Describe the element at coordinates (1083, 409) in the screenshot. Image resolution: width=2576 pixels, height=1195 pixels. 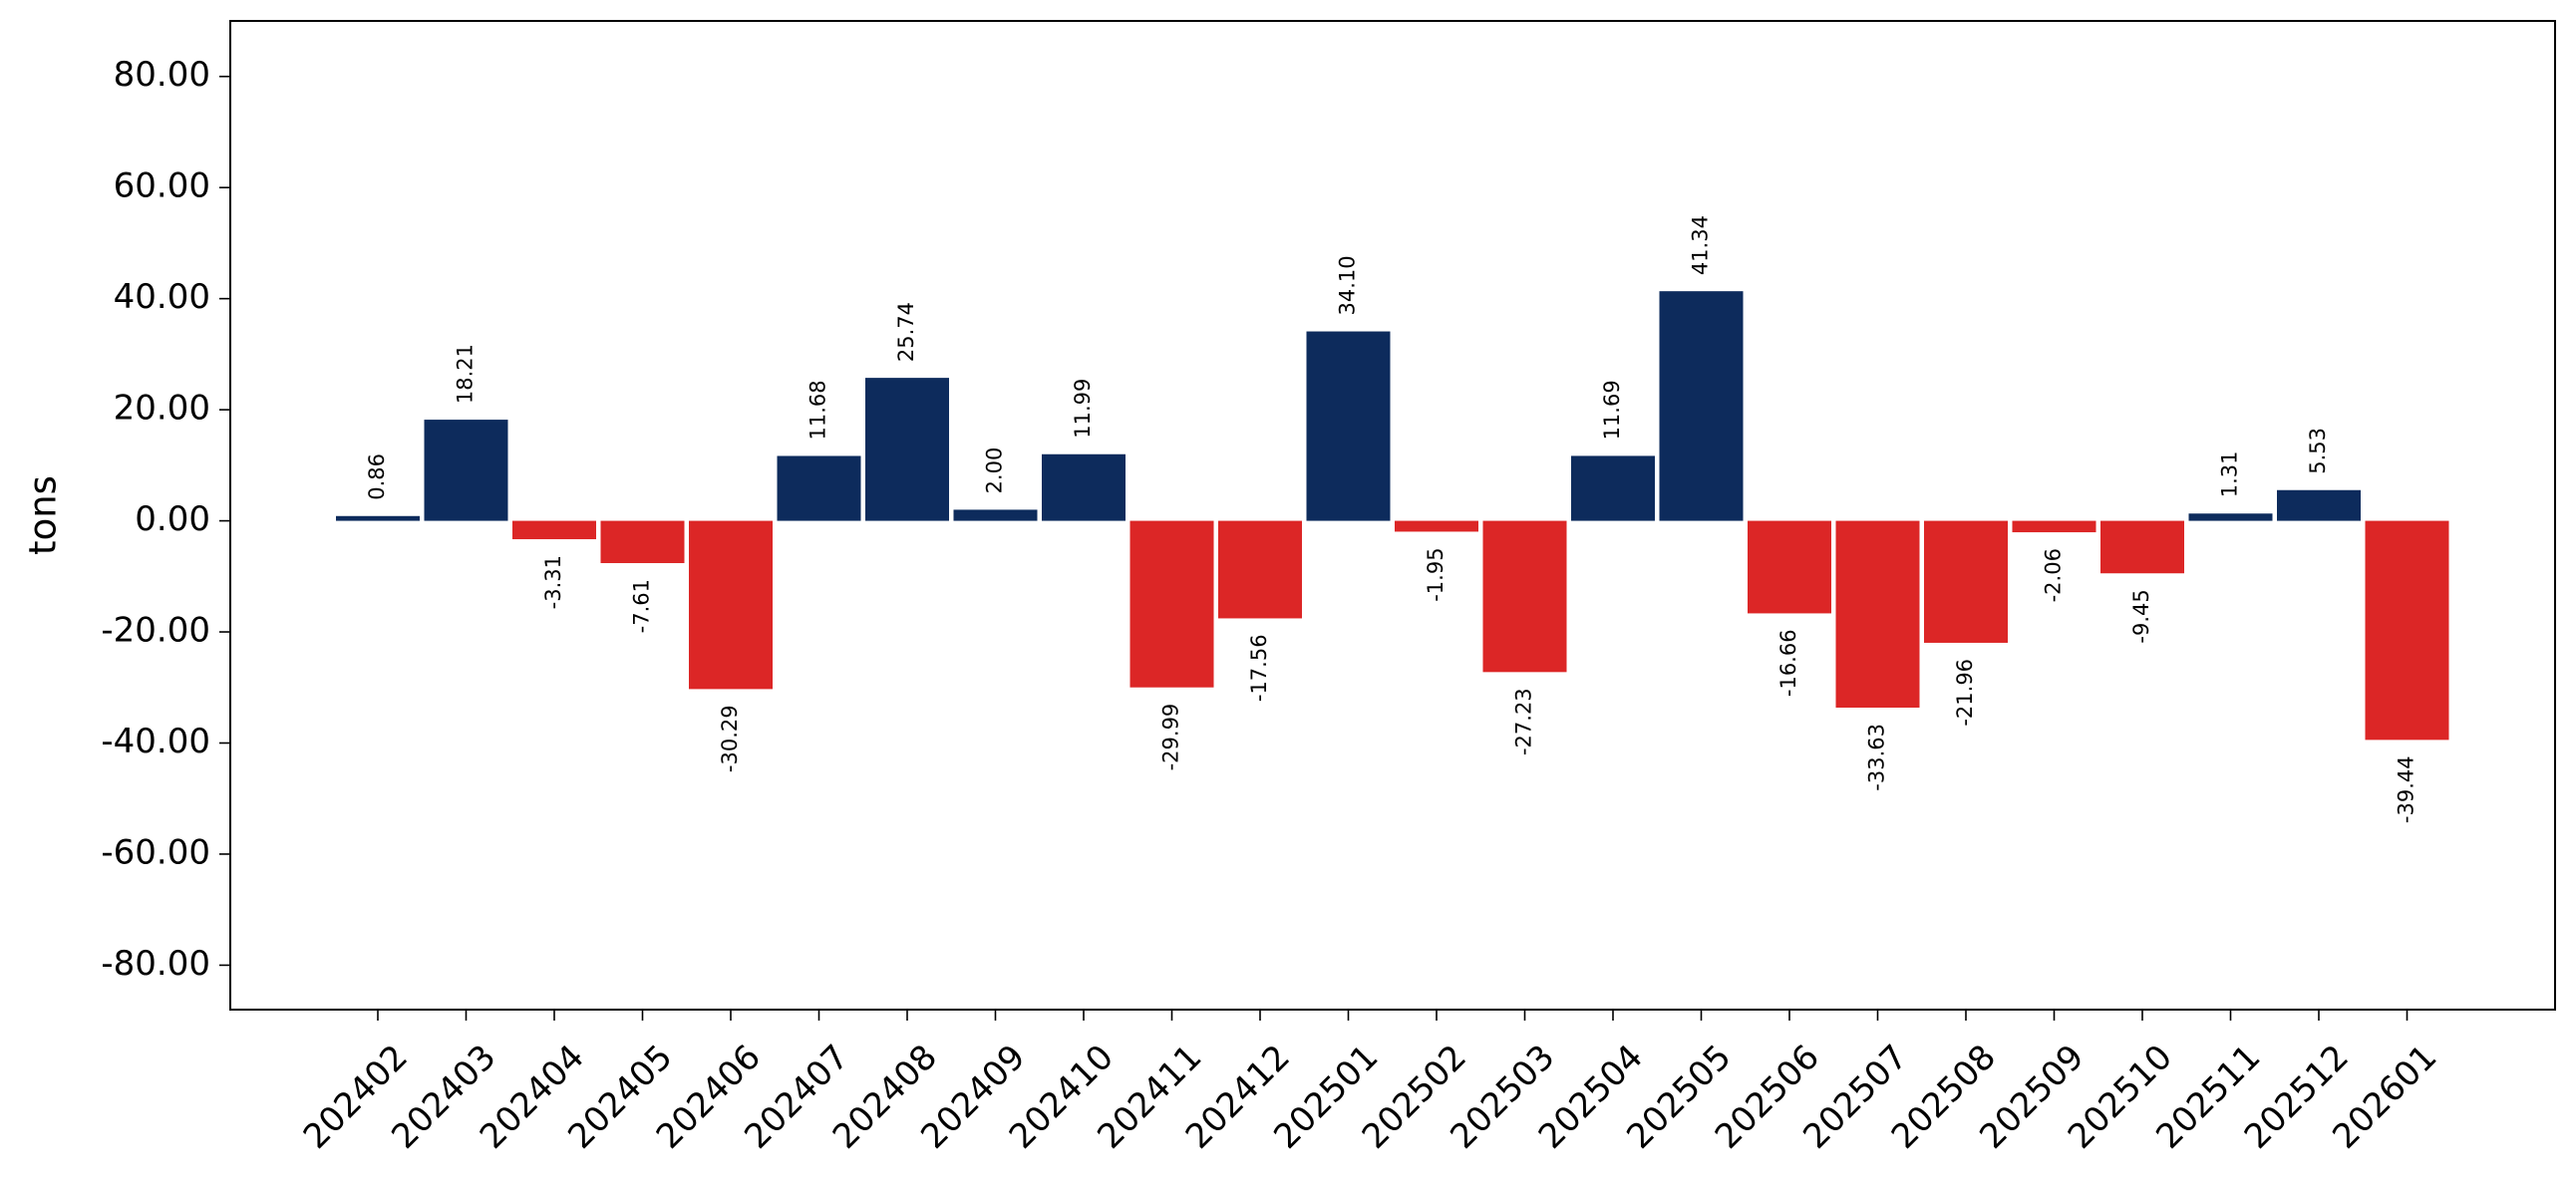
I see `value-label: 11.99` at that location.